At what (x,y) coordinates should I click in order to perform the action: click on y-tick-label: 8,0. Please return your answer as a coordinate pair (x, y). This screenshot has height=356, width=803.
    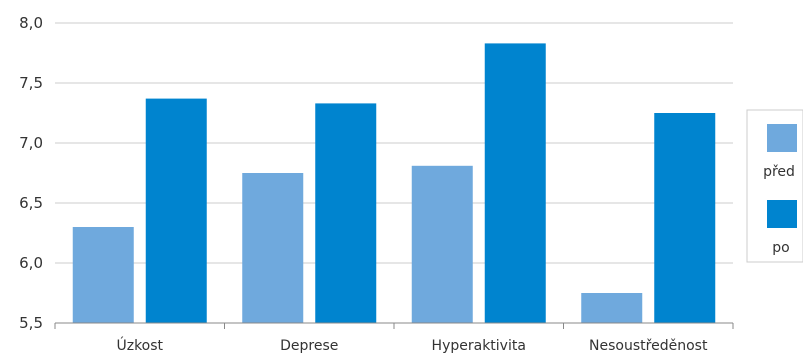
    Looking at the image, I should click on (31, 23).